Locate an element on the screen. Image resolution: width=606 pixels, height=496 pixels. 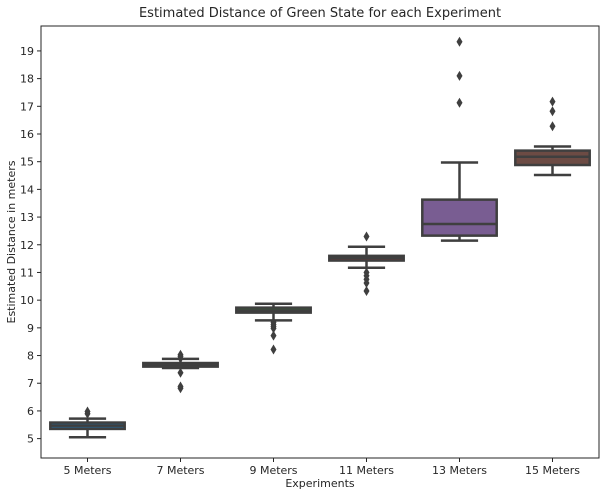
y-tick-label: 17 is located at coordinates (27, 106).